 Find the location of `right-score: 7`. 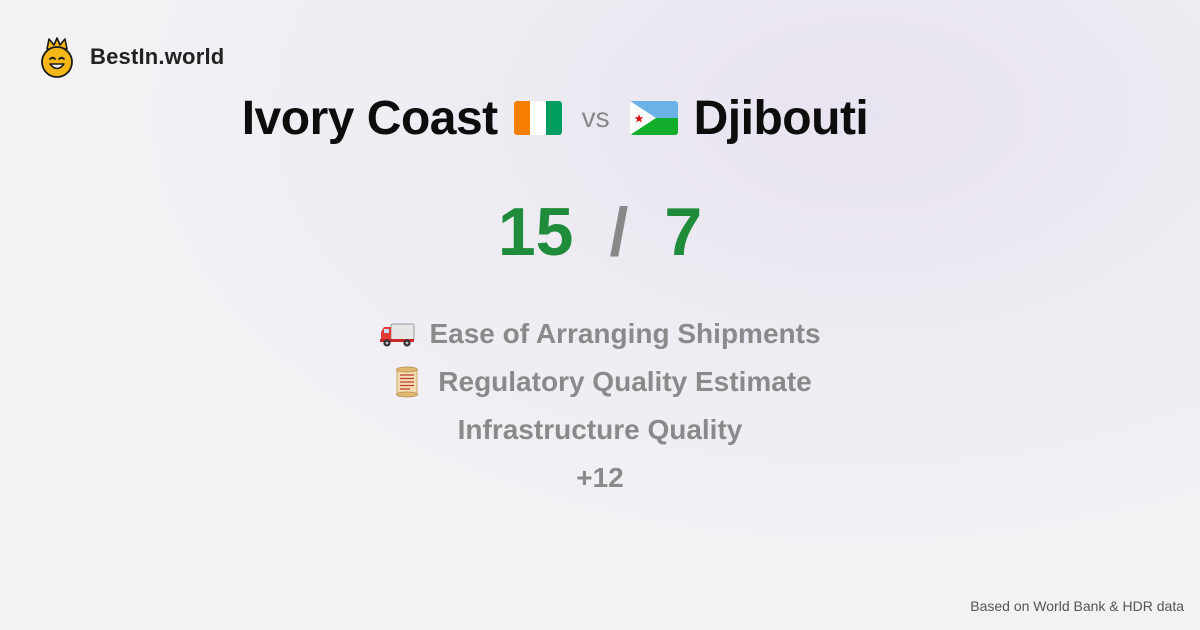

right-score: 7 is located at coordinates (683, 232).